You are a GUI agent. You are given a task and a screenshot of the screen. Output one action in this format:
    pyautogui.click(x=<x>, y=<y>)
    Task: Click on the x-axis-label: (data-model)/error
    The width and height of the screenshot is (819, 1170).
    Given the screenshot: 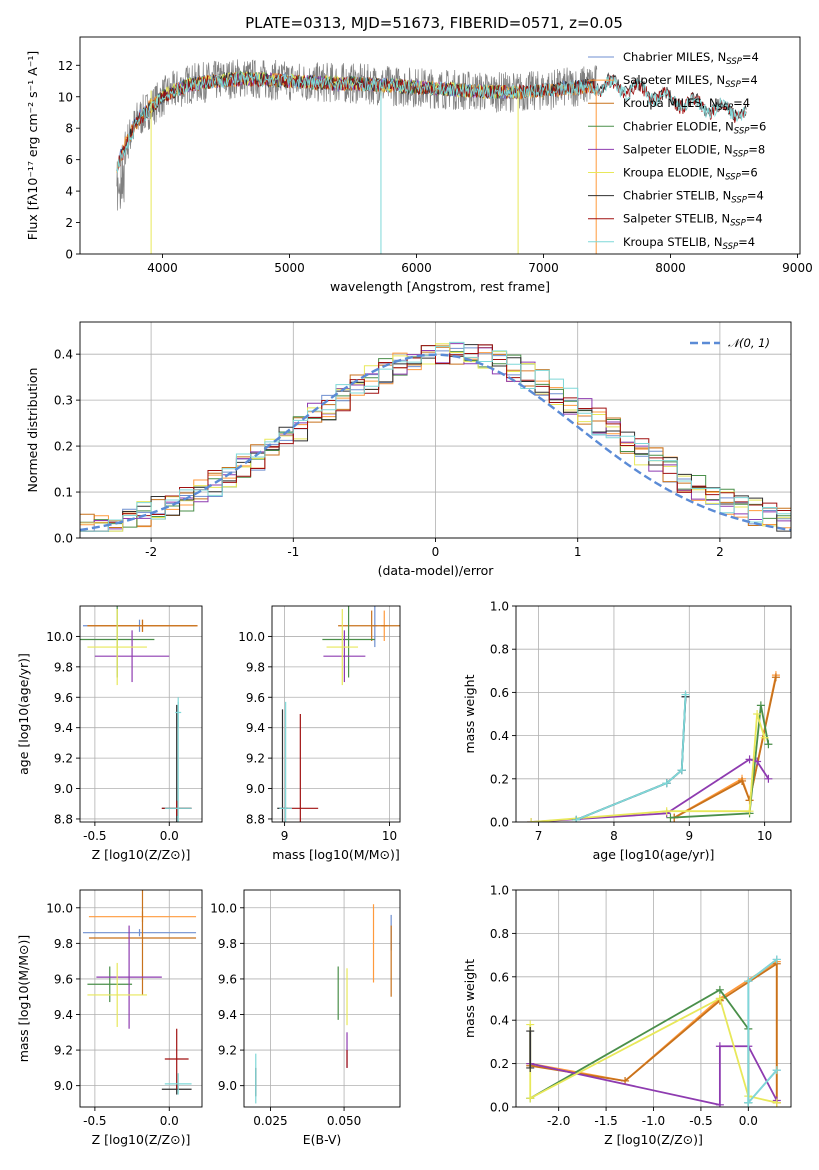 What is the action you would take?
    pyautogui.click(x=436, y=570)
    